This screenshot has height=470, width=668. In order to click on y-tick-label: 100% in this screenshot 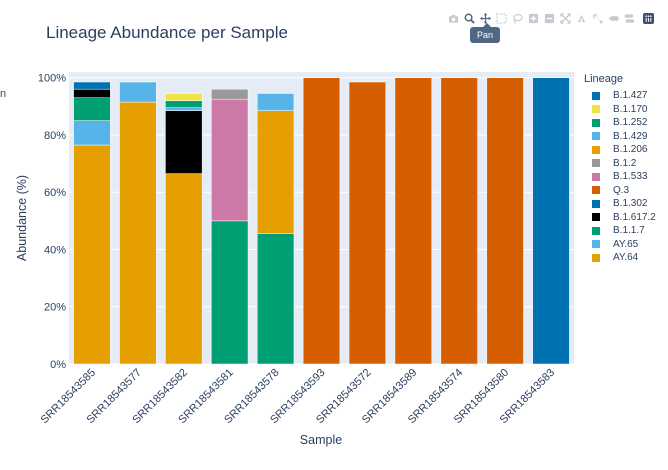, I will do `click(52, 79)`.